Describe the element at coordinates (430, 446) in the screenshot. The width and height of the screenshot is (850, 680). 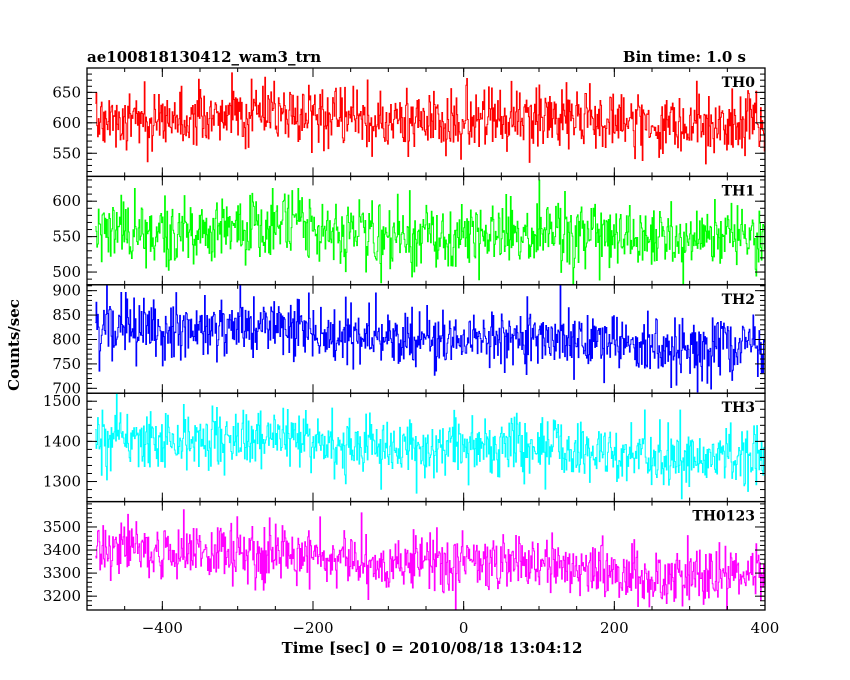
I see `series-line-th3` at that location.